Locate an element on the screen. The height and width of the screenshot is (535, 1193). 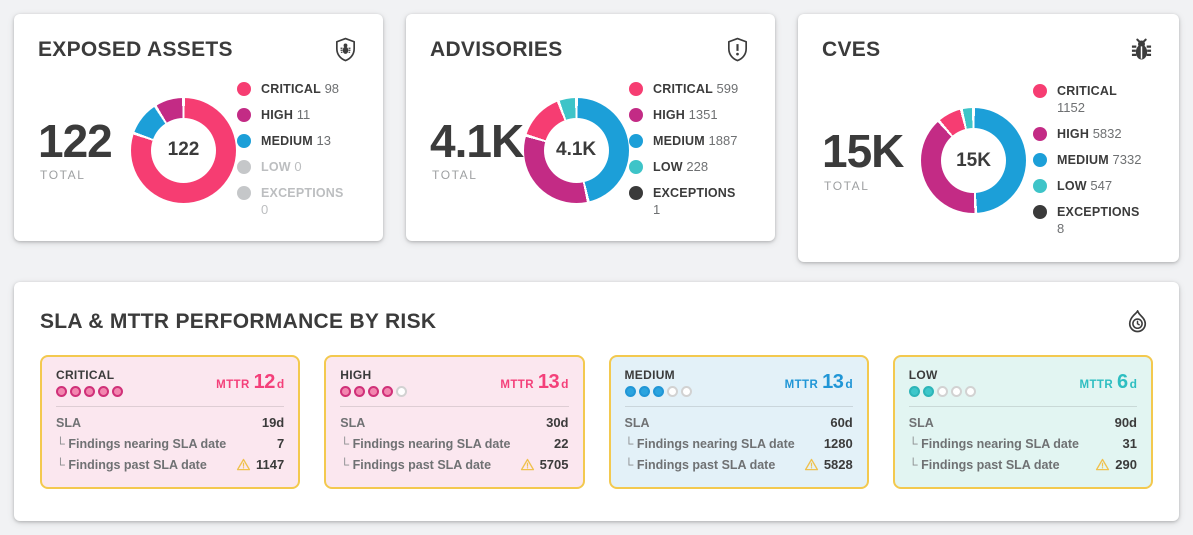
legend-item: CRITICAL 1152 is located at coordinates (1094, 100).